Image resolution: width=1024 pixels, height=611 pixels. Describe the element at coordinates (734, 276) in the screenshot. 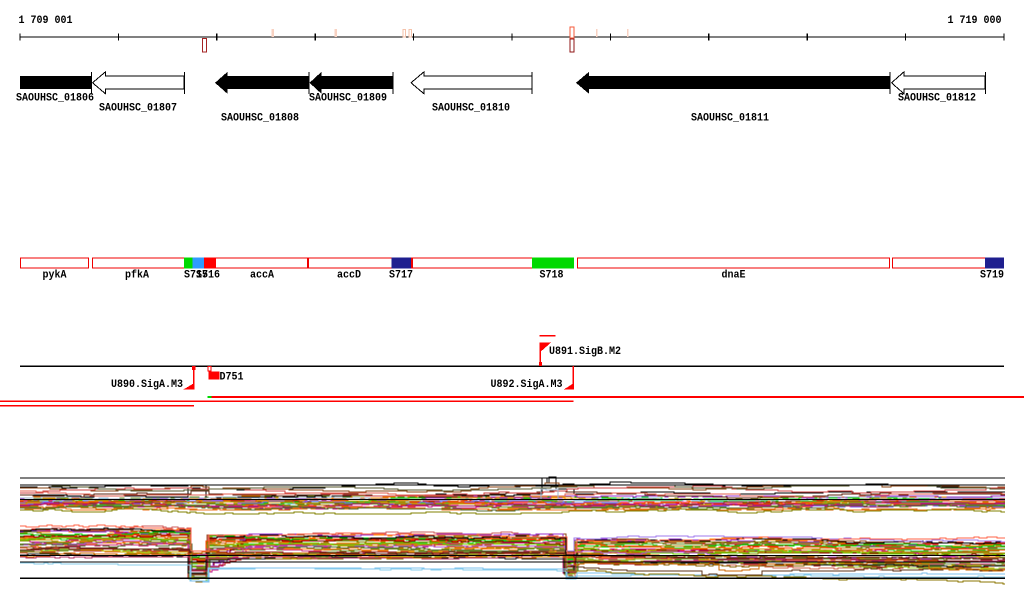

I see `svg-text: dnaE` at that location.